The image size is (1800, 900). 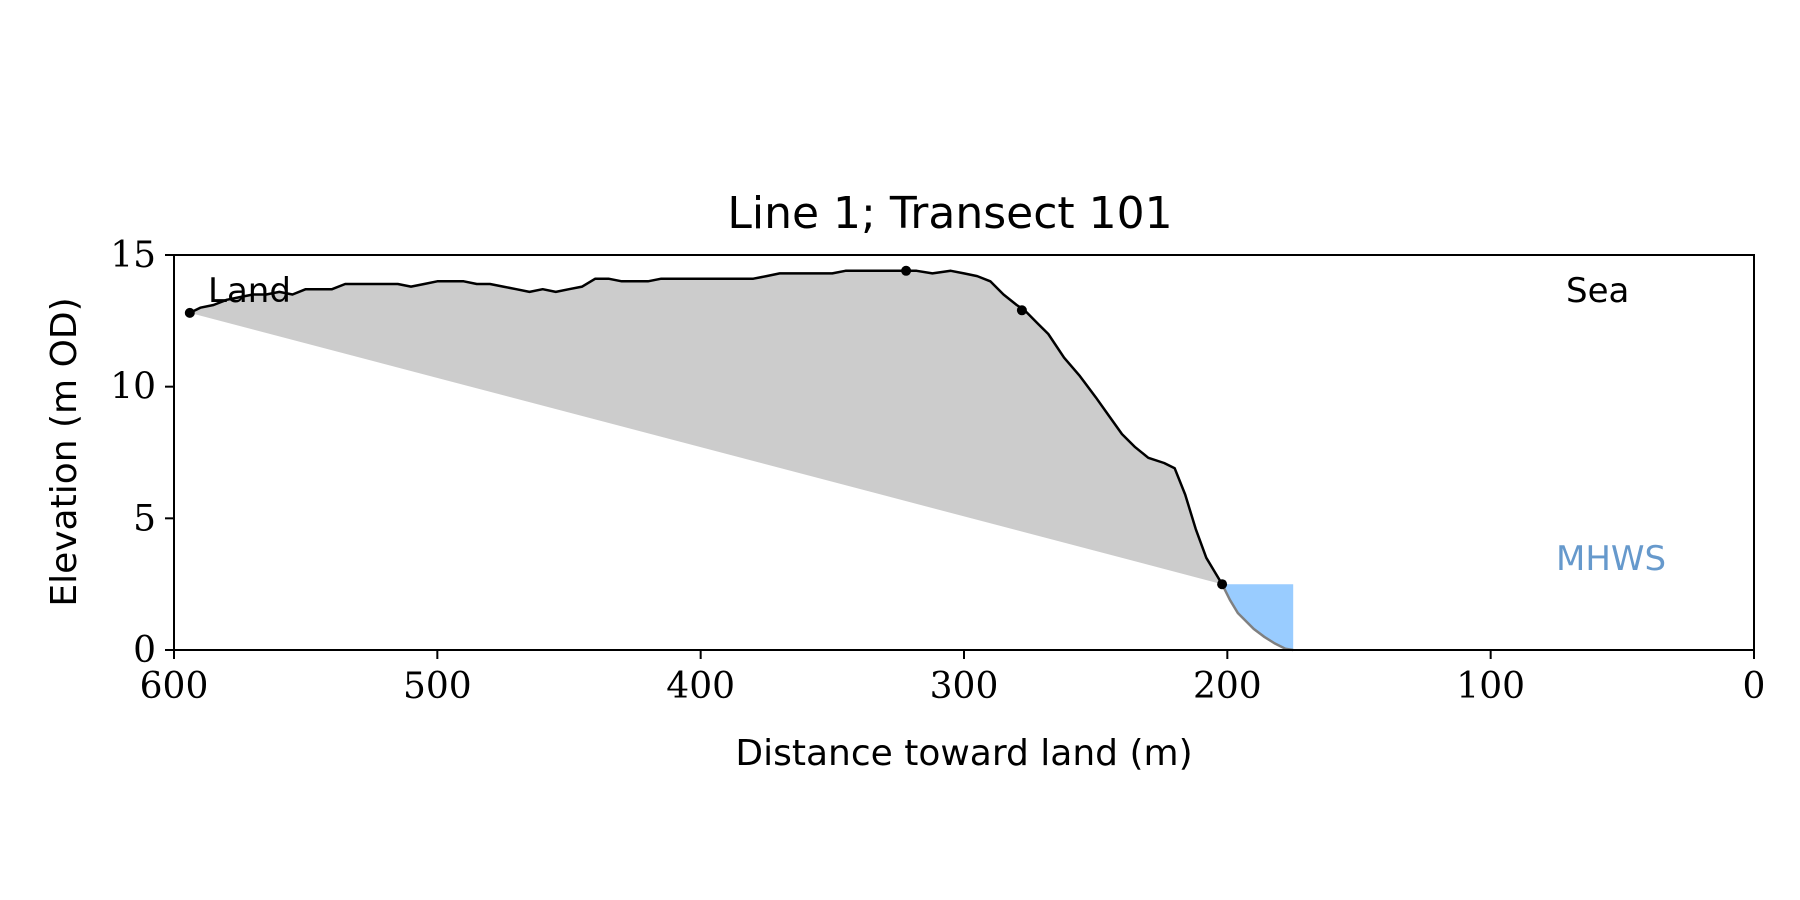 I want to click on y-tick-label: 10, so click(x=133, y=387).